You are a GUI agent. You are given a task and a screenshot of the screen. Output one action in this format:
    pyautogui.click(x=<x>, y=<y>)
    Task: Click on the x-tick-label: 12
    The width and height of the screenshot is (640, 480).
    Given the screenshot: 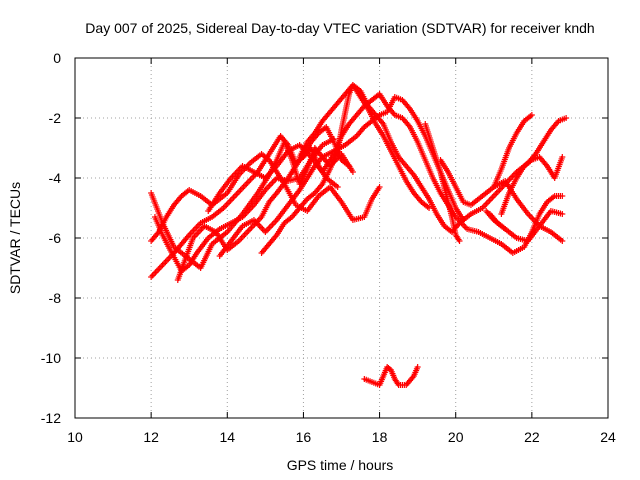 What is the action you would take?
    pyautogui.click(x=151, y=437)
    